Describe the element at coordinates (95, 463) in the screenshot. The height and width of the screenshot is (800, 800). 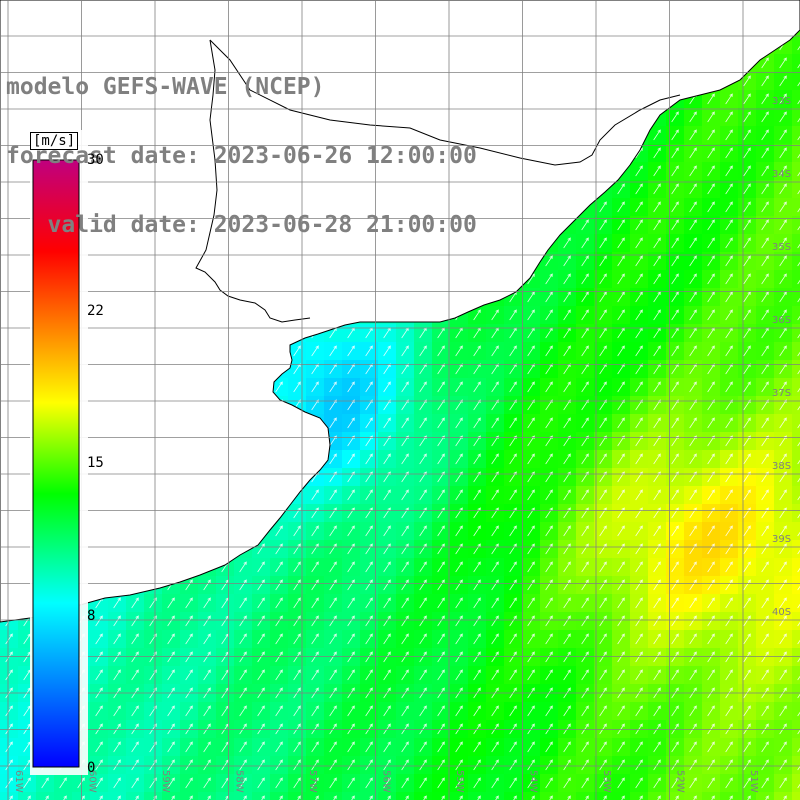
I see `colorbar-tick-15: 15` at that location.